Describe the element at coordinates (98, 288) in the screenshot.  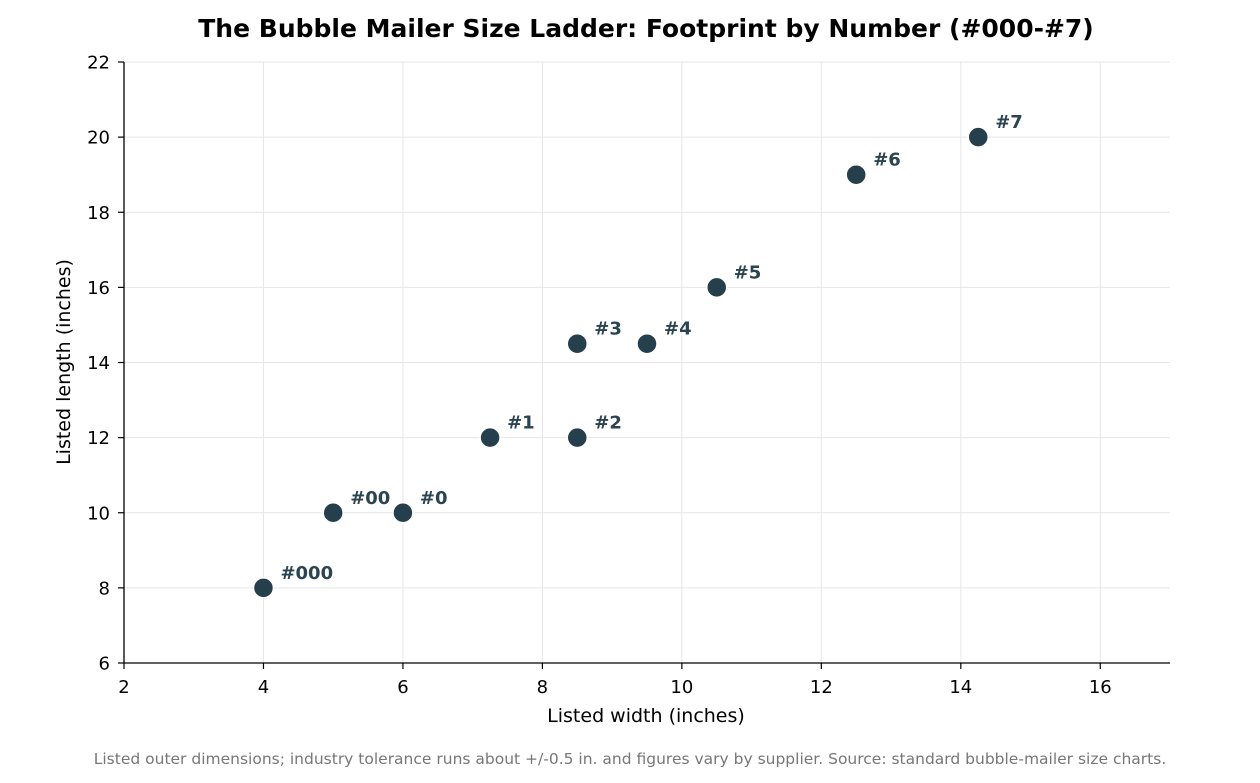
I see `y-tick-label: 16` at that location.